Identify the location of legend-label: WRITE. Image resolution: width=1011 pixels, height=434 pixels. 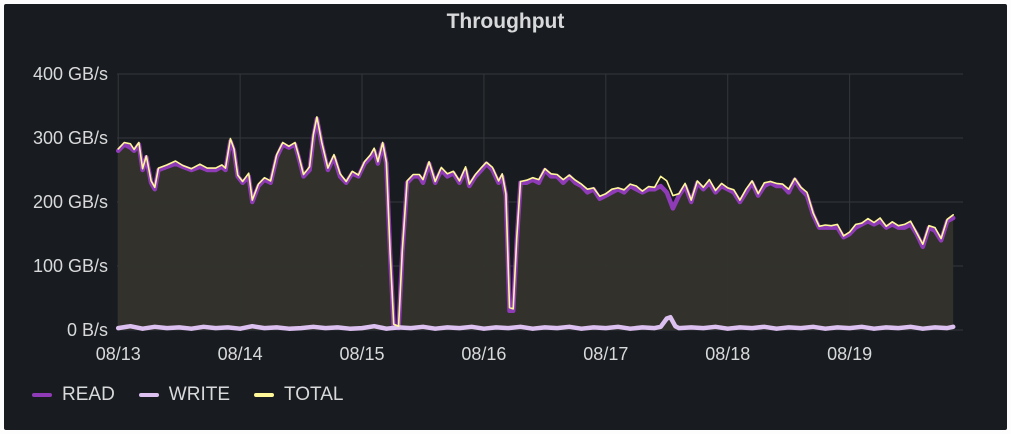
(199, 394).